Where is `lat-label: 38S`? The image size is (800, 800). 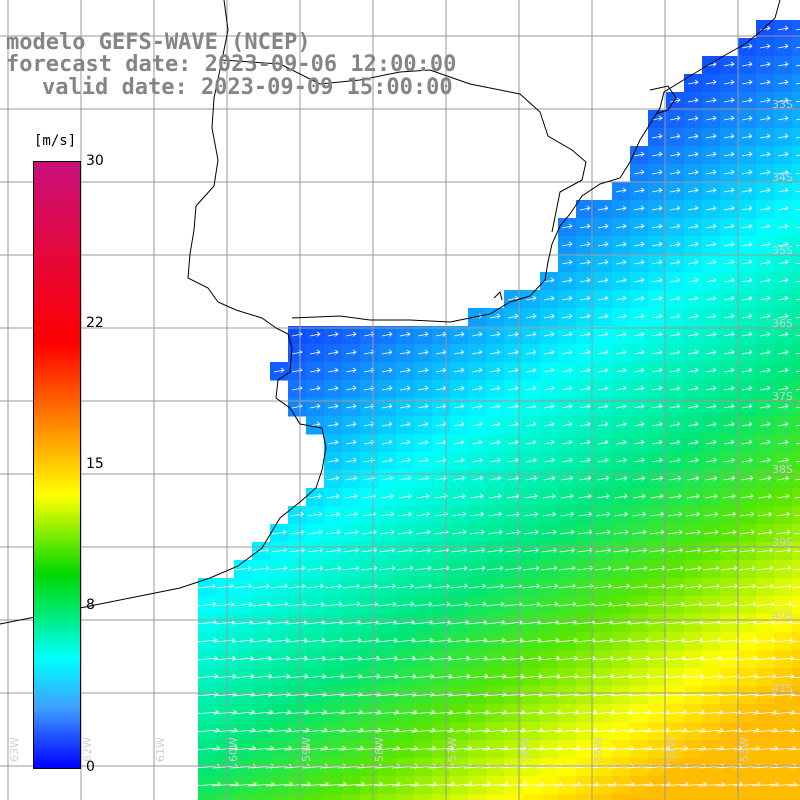
lat-label: 38S is located at coordinates (782, 469).